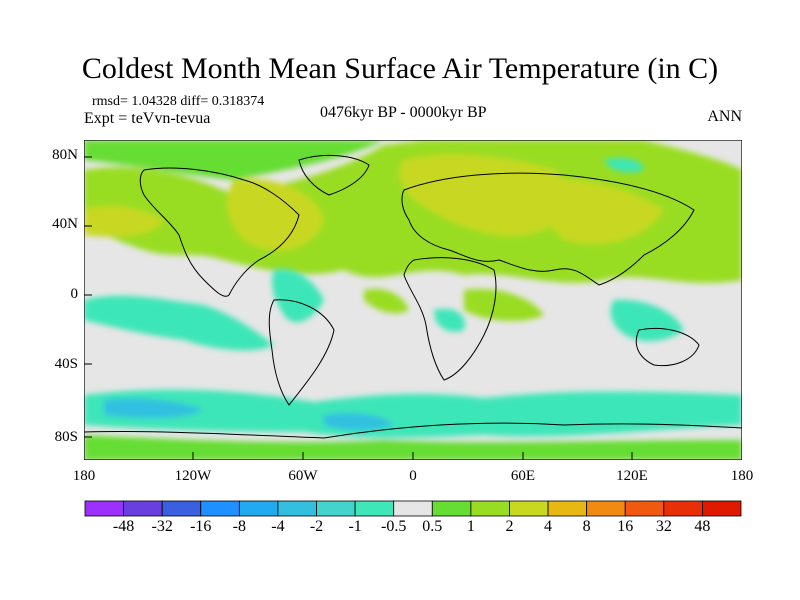 The image size is (800, 600). Describe the element at coordinates (201, 526) in the screenshot. I see `colorbar-label: -16` at that location.